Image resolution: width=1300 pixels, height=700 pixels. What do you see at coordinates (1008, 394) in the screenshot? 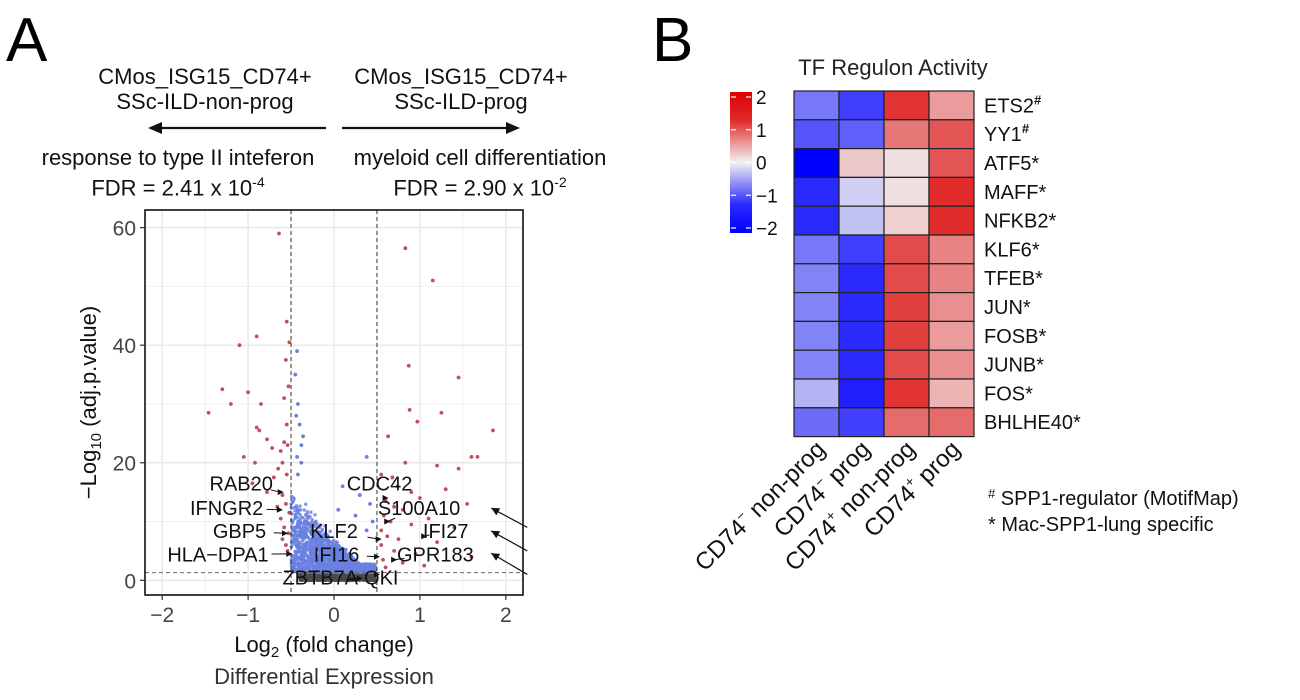
I see `row-label-fos: FOS*` at bounding box center [1008, 394].